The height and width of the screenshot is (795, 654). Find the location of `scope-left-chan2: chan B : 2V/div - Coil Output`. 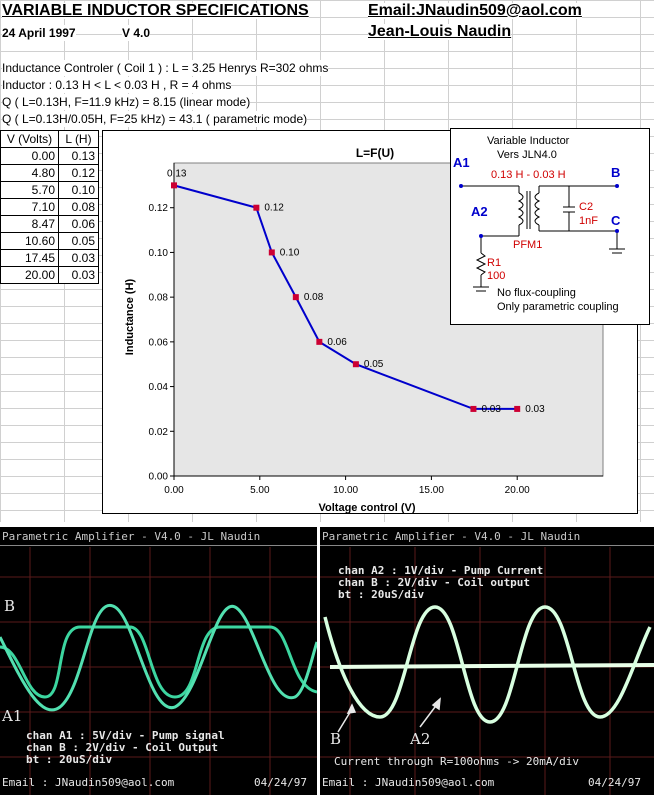

scope-left-chan2: chan B : 2V/div - Coil Output is located at coordinates (122, 747).